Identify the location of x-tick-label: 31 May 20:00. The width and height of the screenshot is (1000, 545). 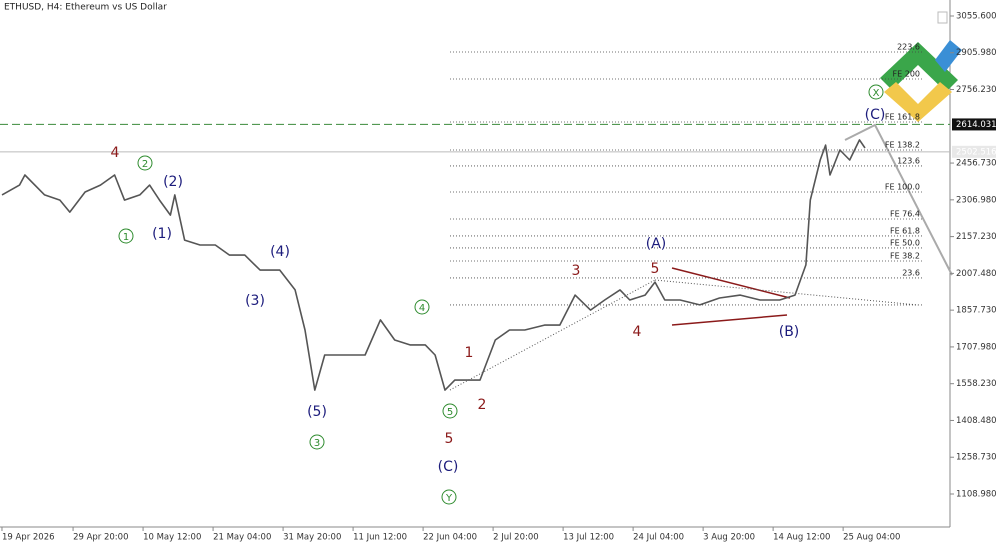
(312, 538).